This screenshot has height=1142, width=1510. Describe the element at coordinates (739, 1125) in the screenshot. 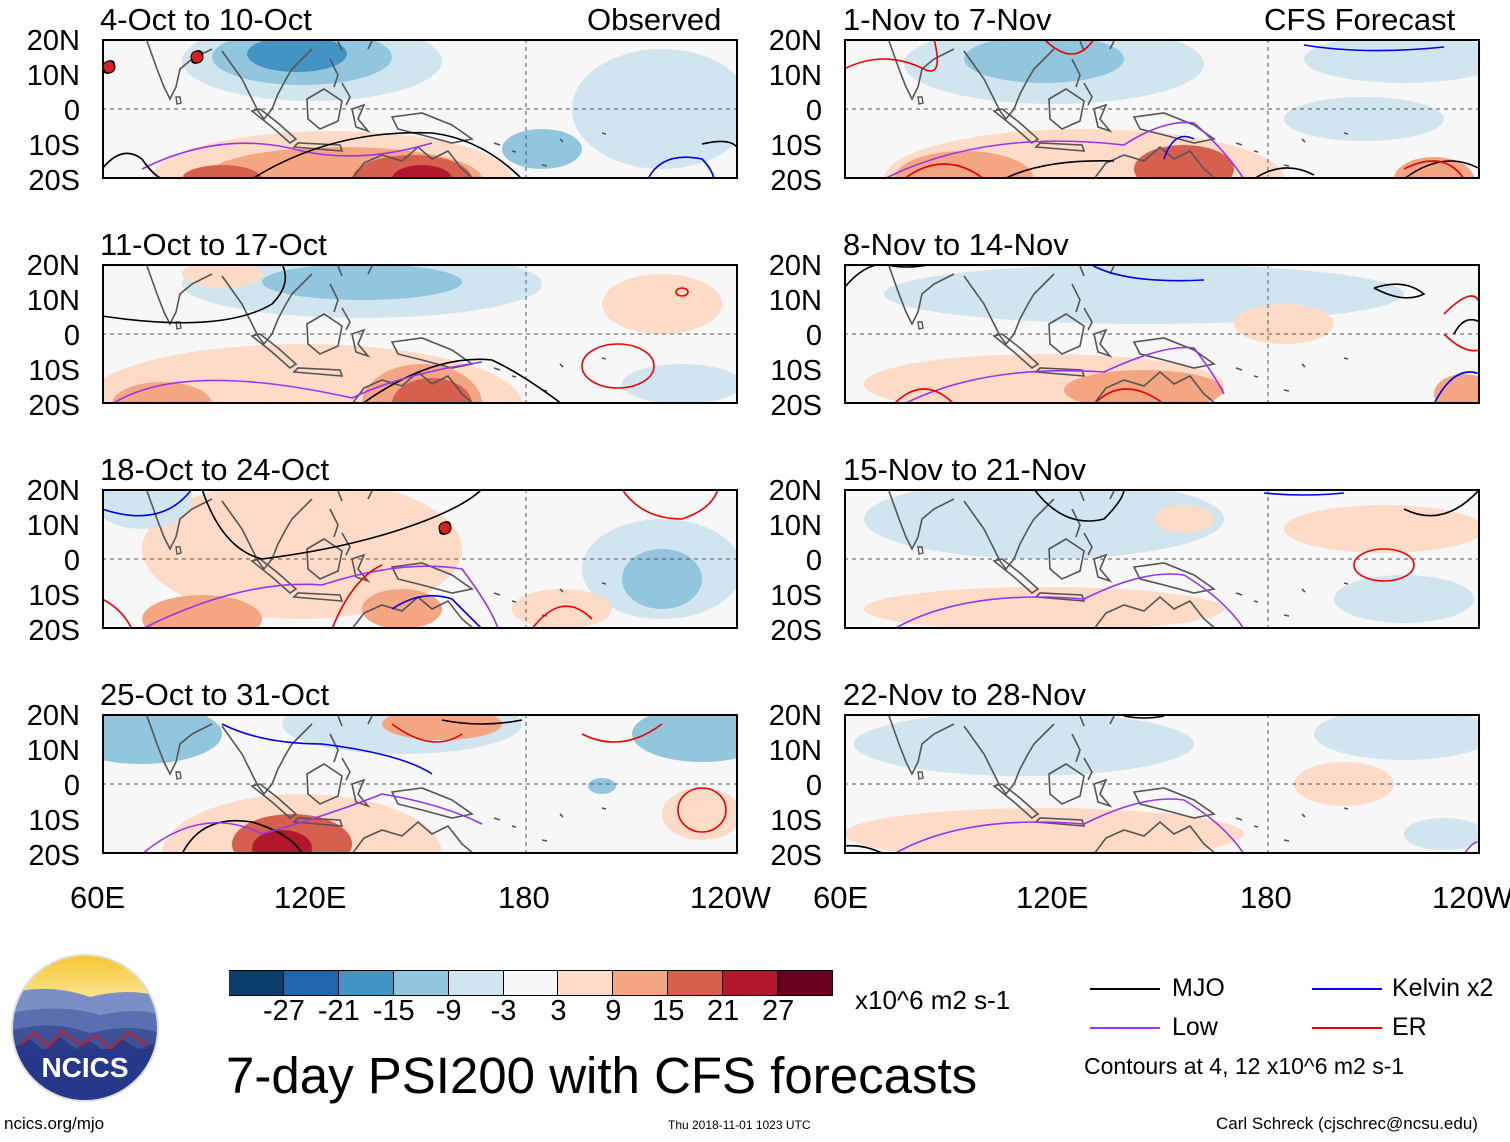

I see `footer-timestamp: Thu 2018-11-01 1023 UTC` at that location.